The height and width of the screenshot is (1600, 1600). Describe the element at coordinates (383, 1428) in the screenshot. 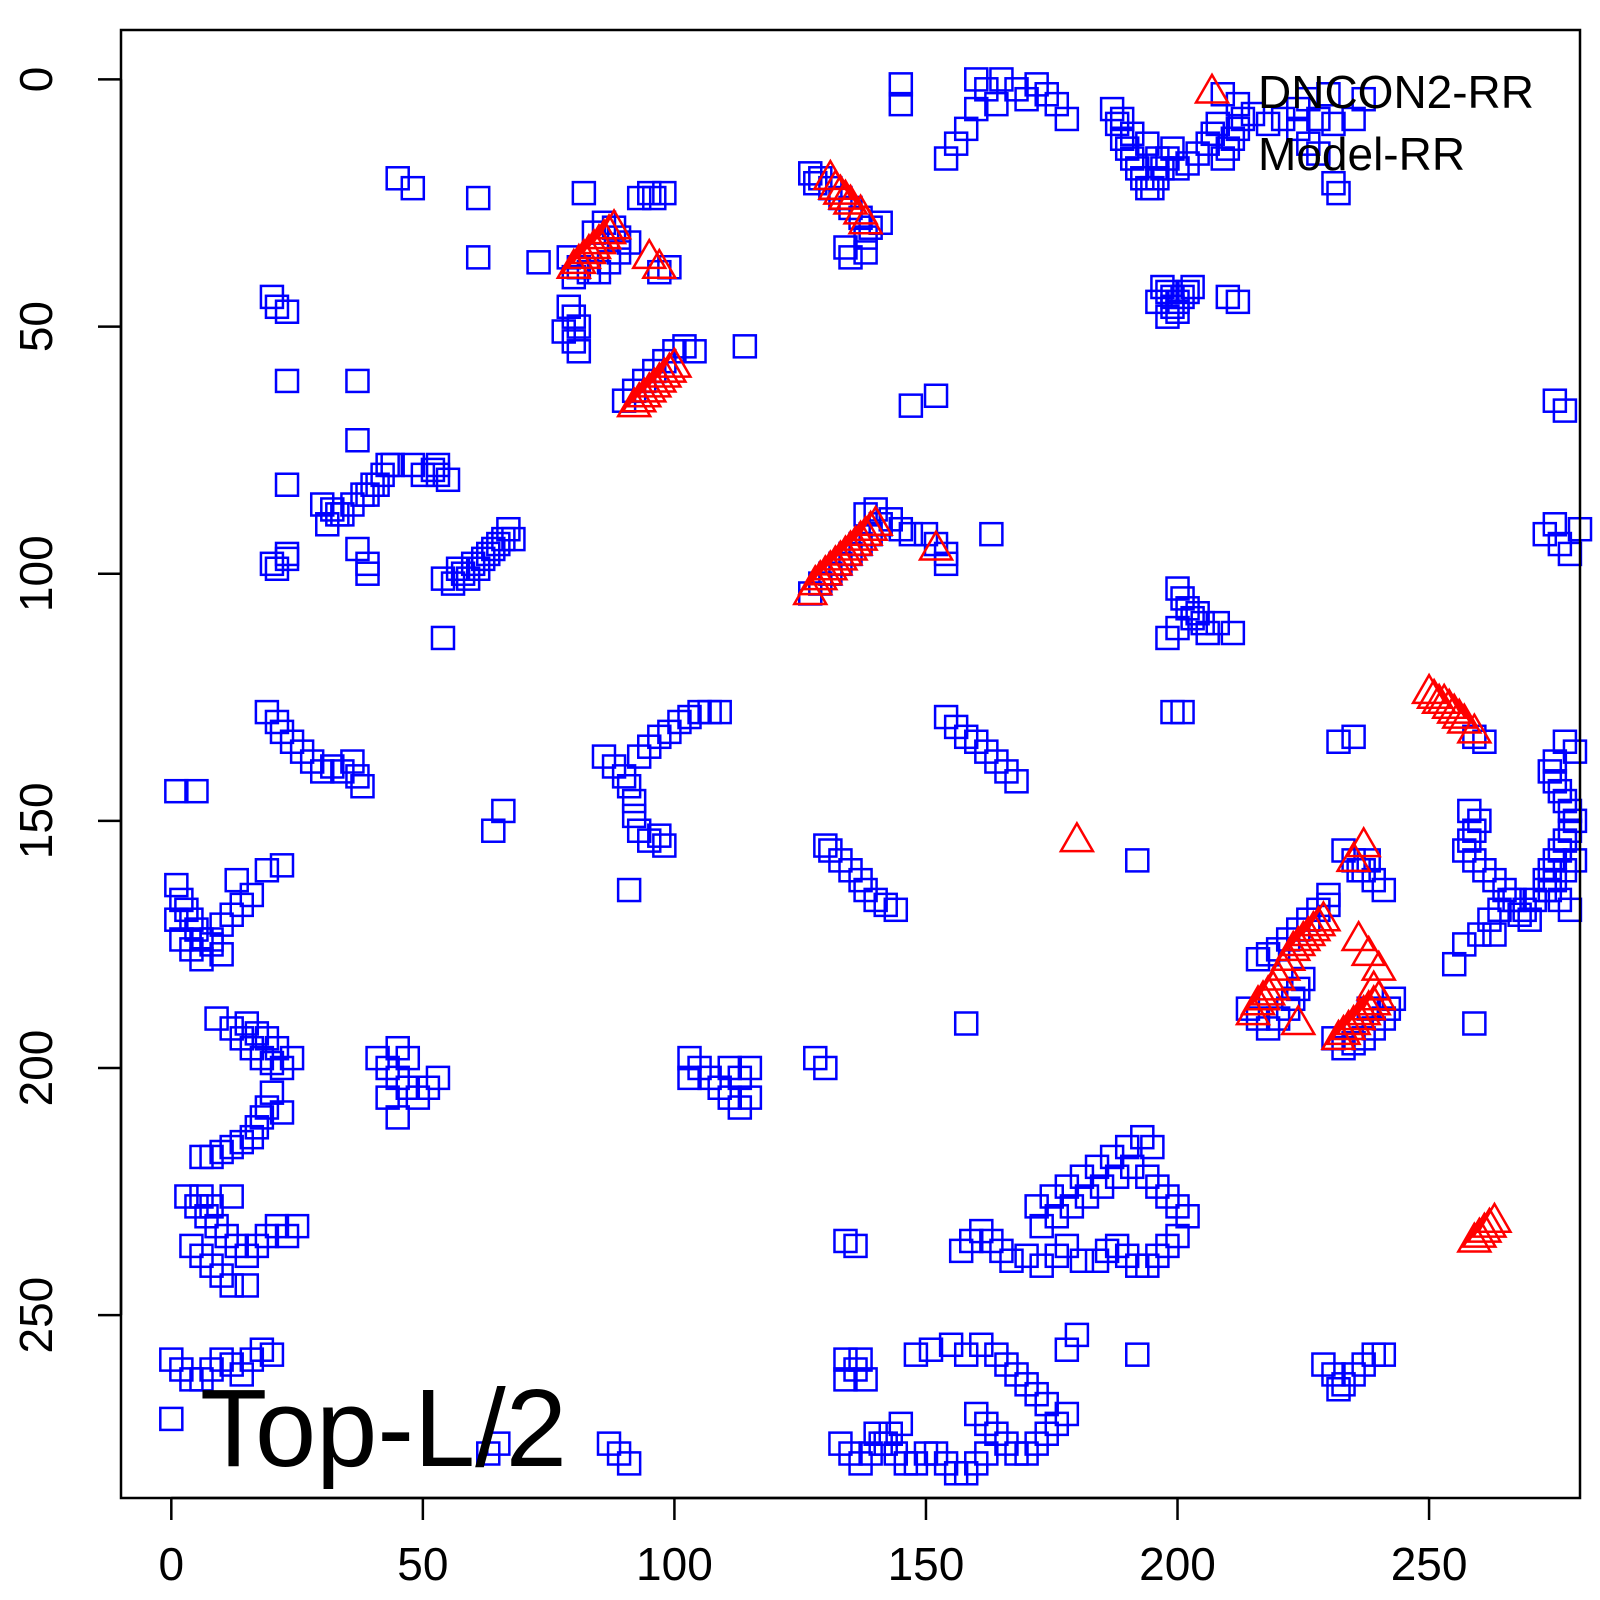

I see `chart-annotation: Top-L/2` at that location.